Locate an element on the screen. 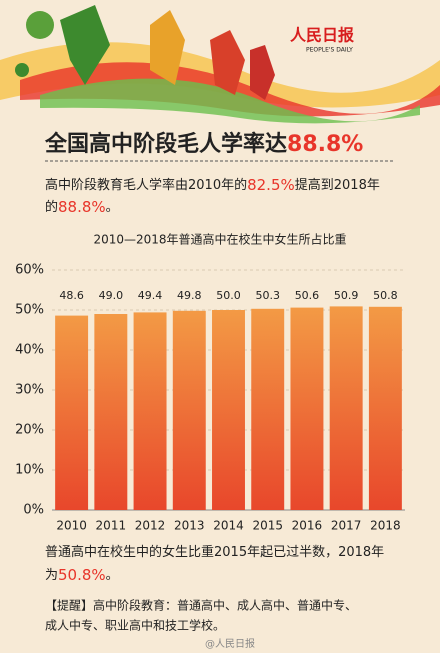 The height and width of the screenshot is (653, 440). conclusion-line-1: 普通高中在校生中的女生比重2015年起已过半数，2018年 is located at coordinates (214, 552).